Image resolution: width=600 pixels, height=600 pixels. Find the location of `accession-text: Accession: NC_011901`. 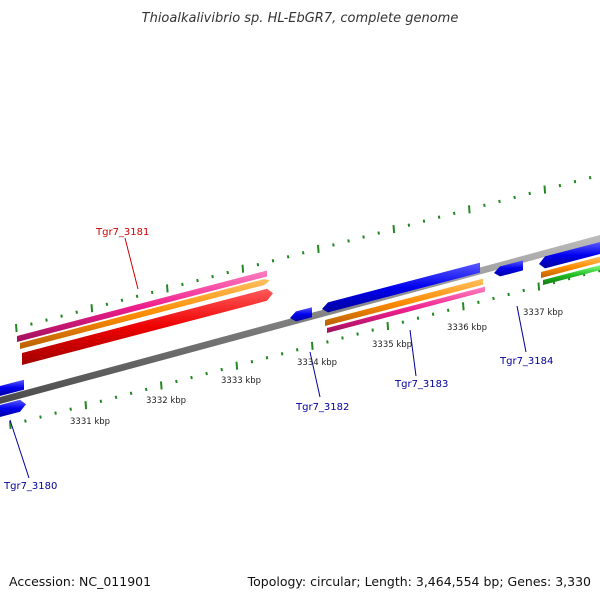

accession-text: Accession: NC_011901 is located at coordinates (80, 581).